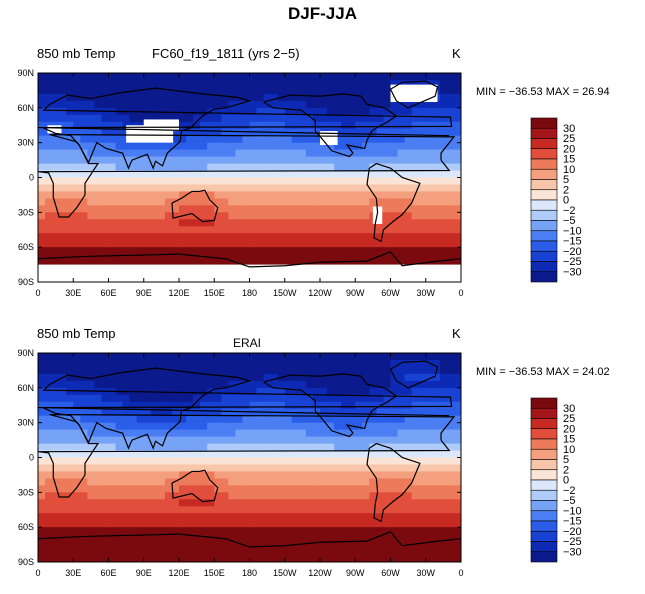 Image resolution: width=645 pixels, height=594 pixels. What do you see at coordinates (414, 94) in the screenshot?
I see `greenland-coast` at bounding box center [414, 94].